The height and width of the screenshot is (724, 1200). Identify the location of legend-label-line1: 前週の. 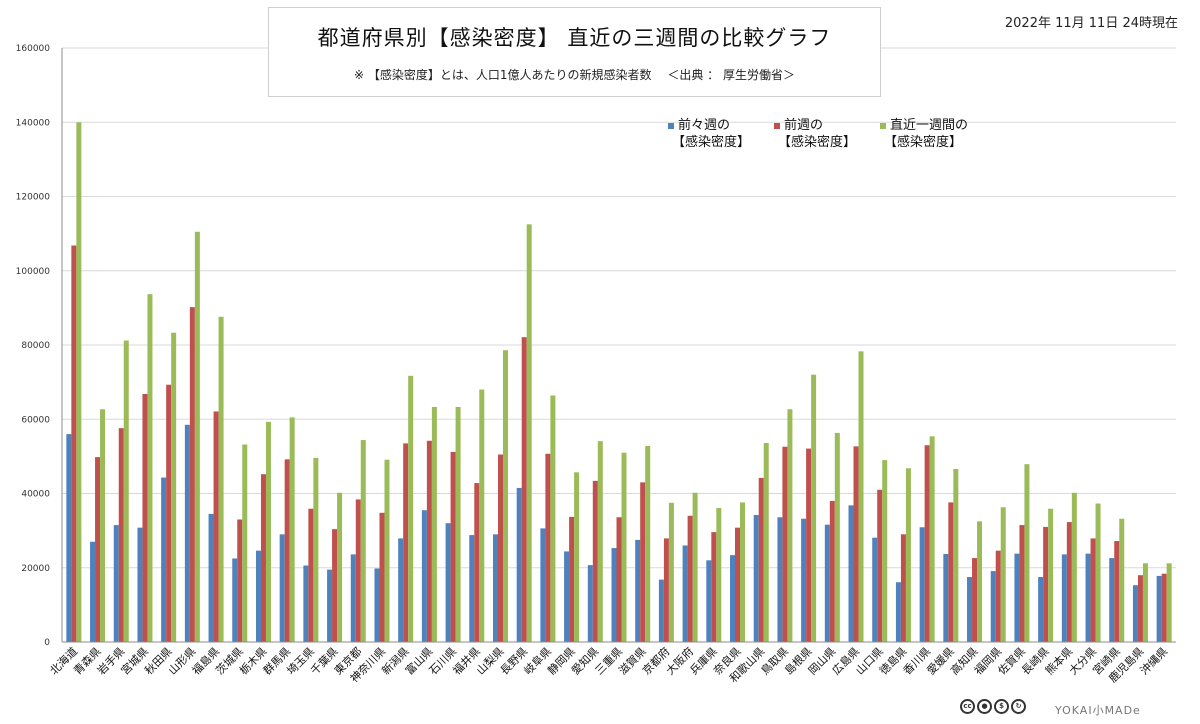
(804, 125).